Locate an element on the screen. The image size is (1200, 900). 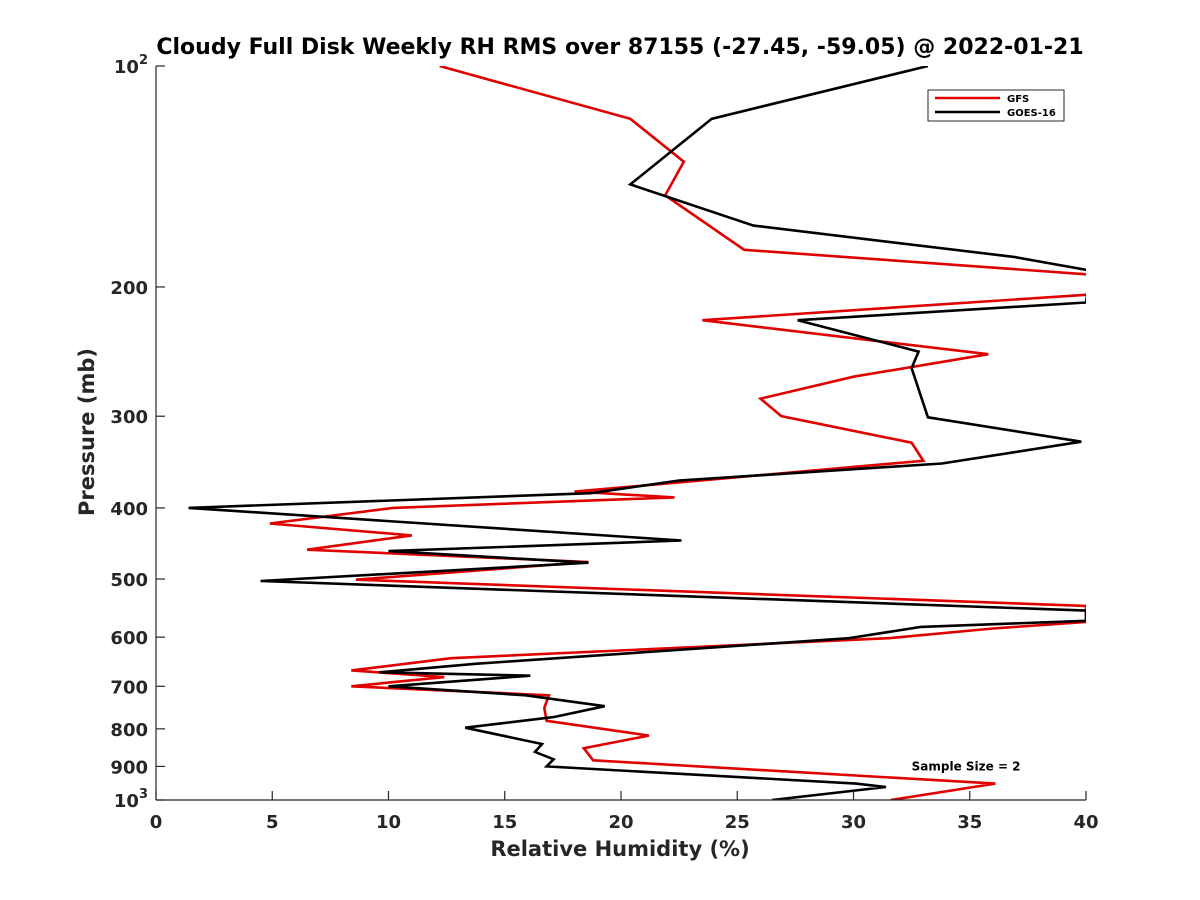
y-tick-label: 10³ is located at coordinates (131, 799).